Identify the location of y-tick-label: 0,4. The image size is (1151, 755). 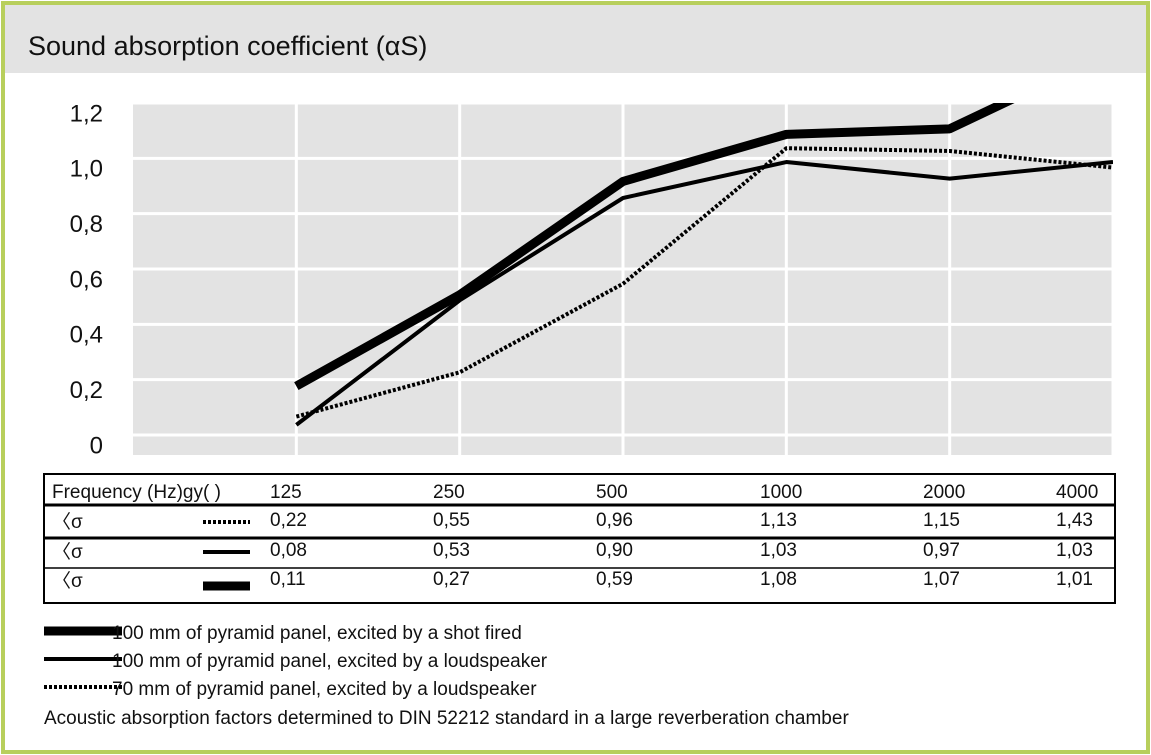
(86, 335).